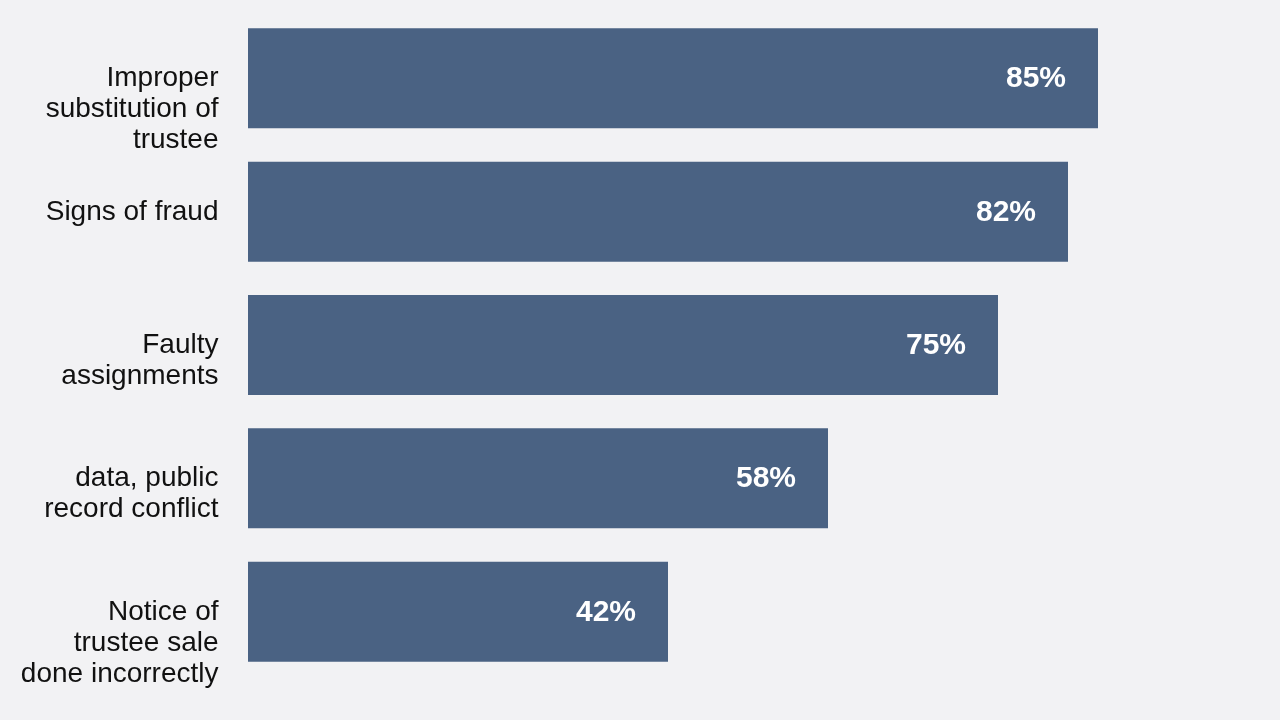 The image size is (1280, 720). What do you see at coordinates (765, 477) in the screenshot?
I see `data-label: 58%` at bounding box center [765, 477].